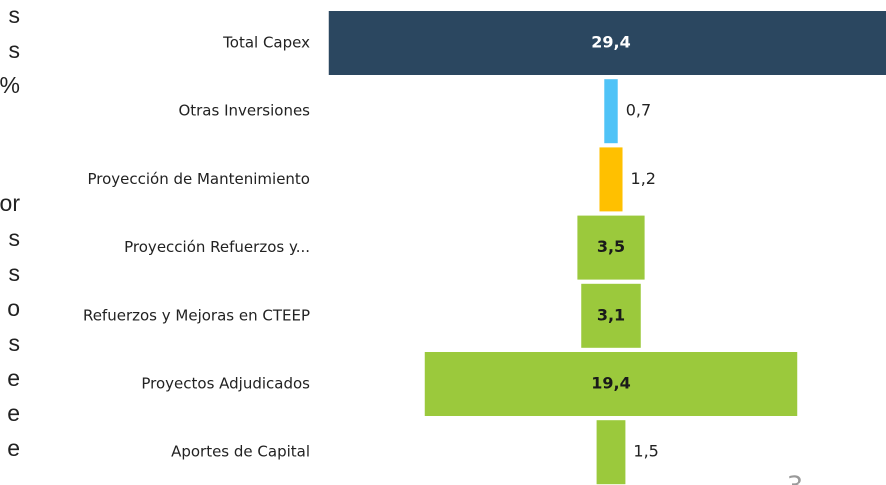 The width and height of the screenshot is (886, 485). Describe the element at coordinates (10, 203) in the screenshot. I see `side-text-fragment: or` at that location.